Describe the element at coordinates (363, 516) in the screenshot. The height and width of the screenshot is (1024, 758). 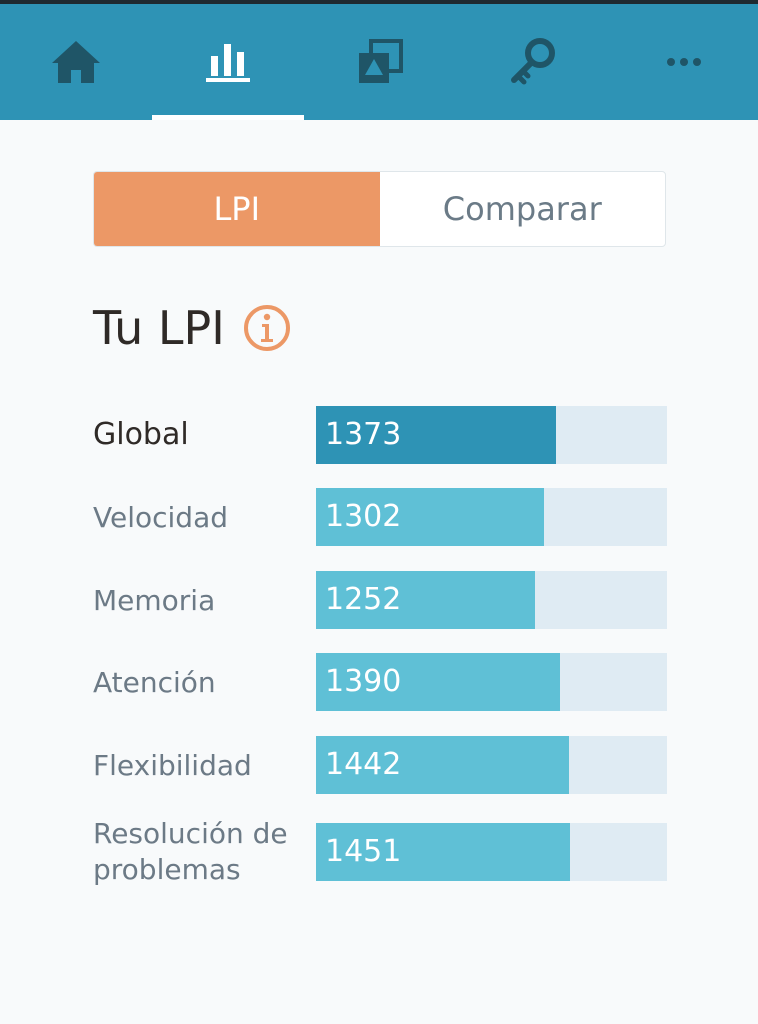
I see `score-value: 1302` at that location.